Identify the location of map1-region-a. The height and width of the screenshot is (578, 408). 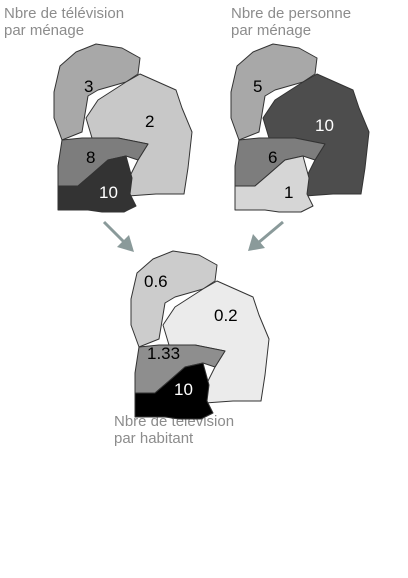
(97, 92).